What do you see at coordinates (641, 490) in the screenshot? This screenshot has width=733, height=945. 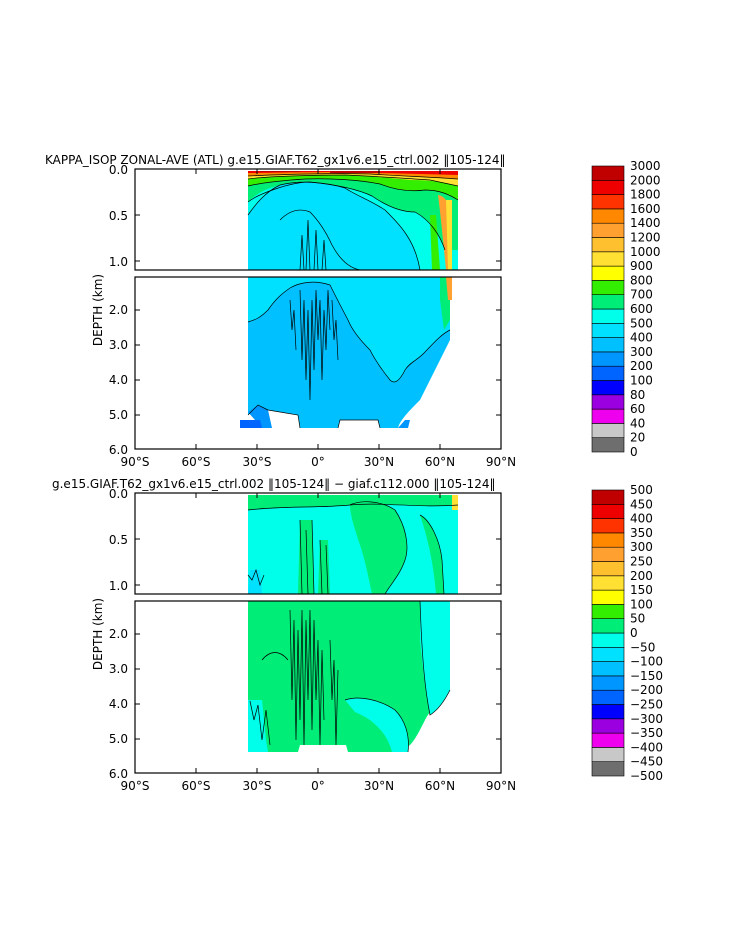 I see `colorbar-level-label: 500` at bounding box center [641, 490].